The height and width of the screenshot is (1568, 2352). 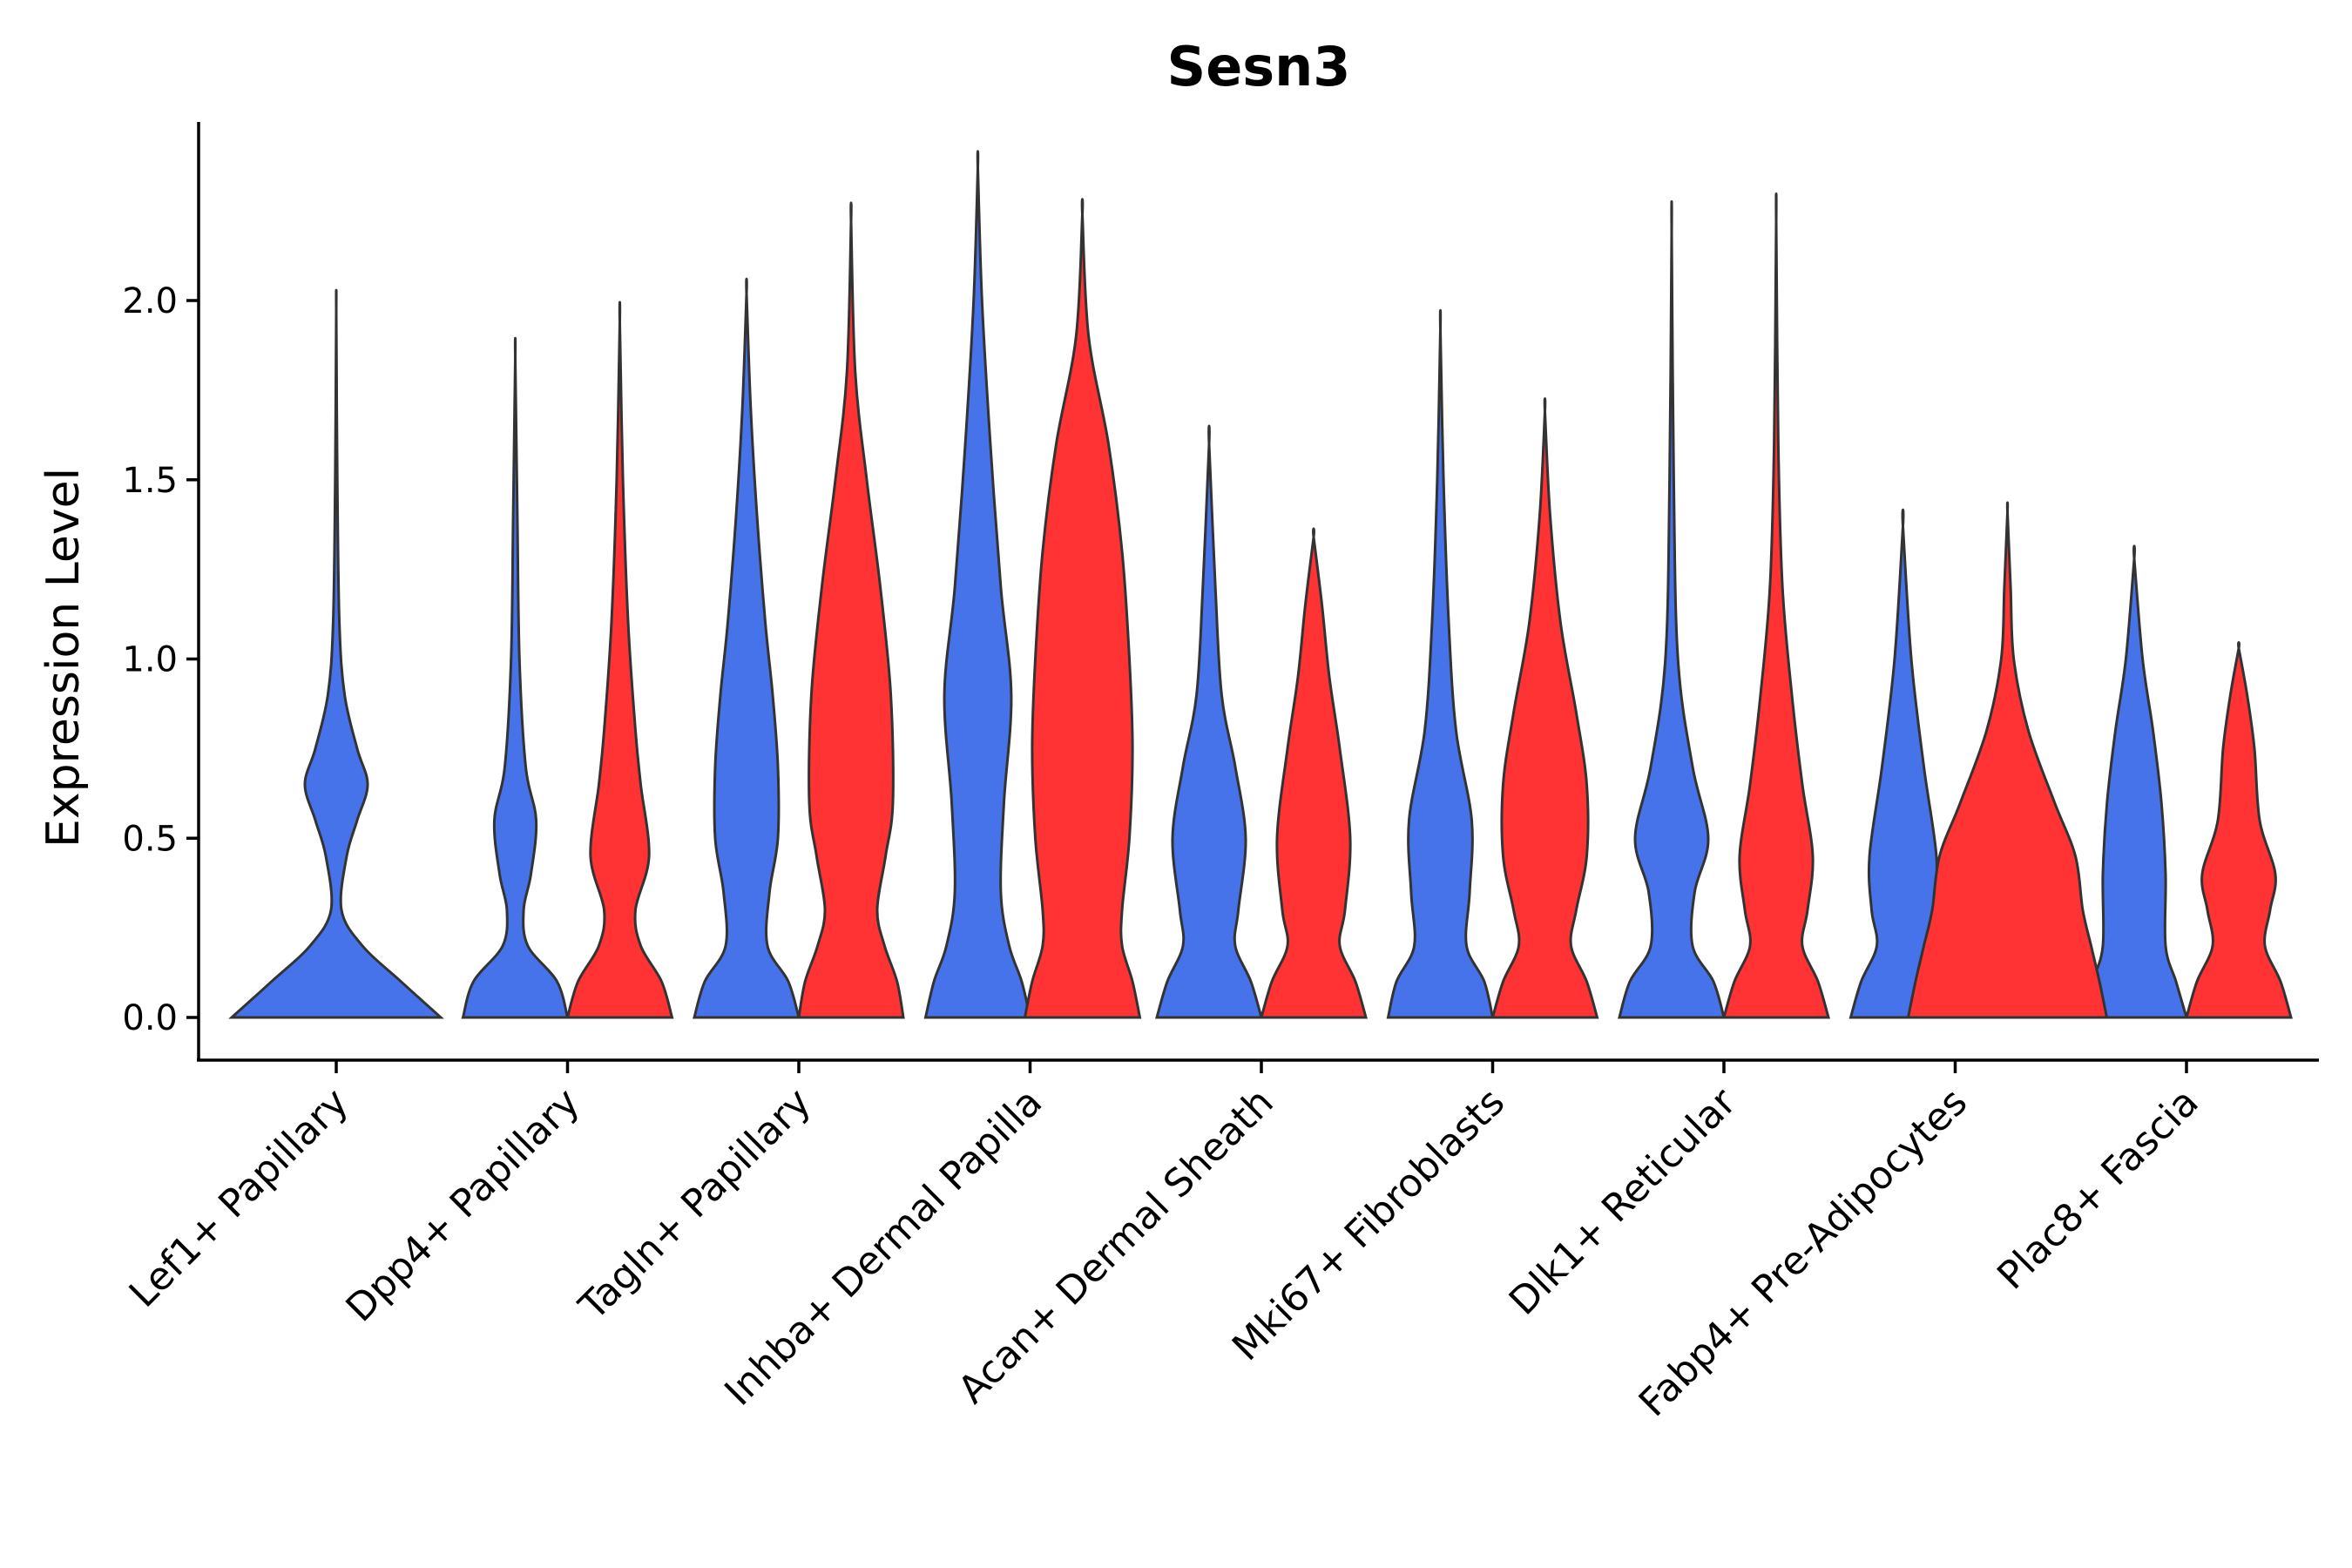 What do you see at coordinates (1259, 66) in the screenshot?
I see `chart-title: Sesn3` at bounding box center [1259, 66].